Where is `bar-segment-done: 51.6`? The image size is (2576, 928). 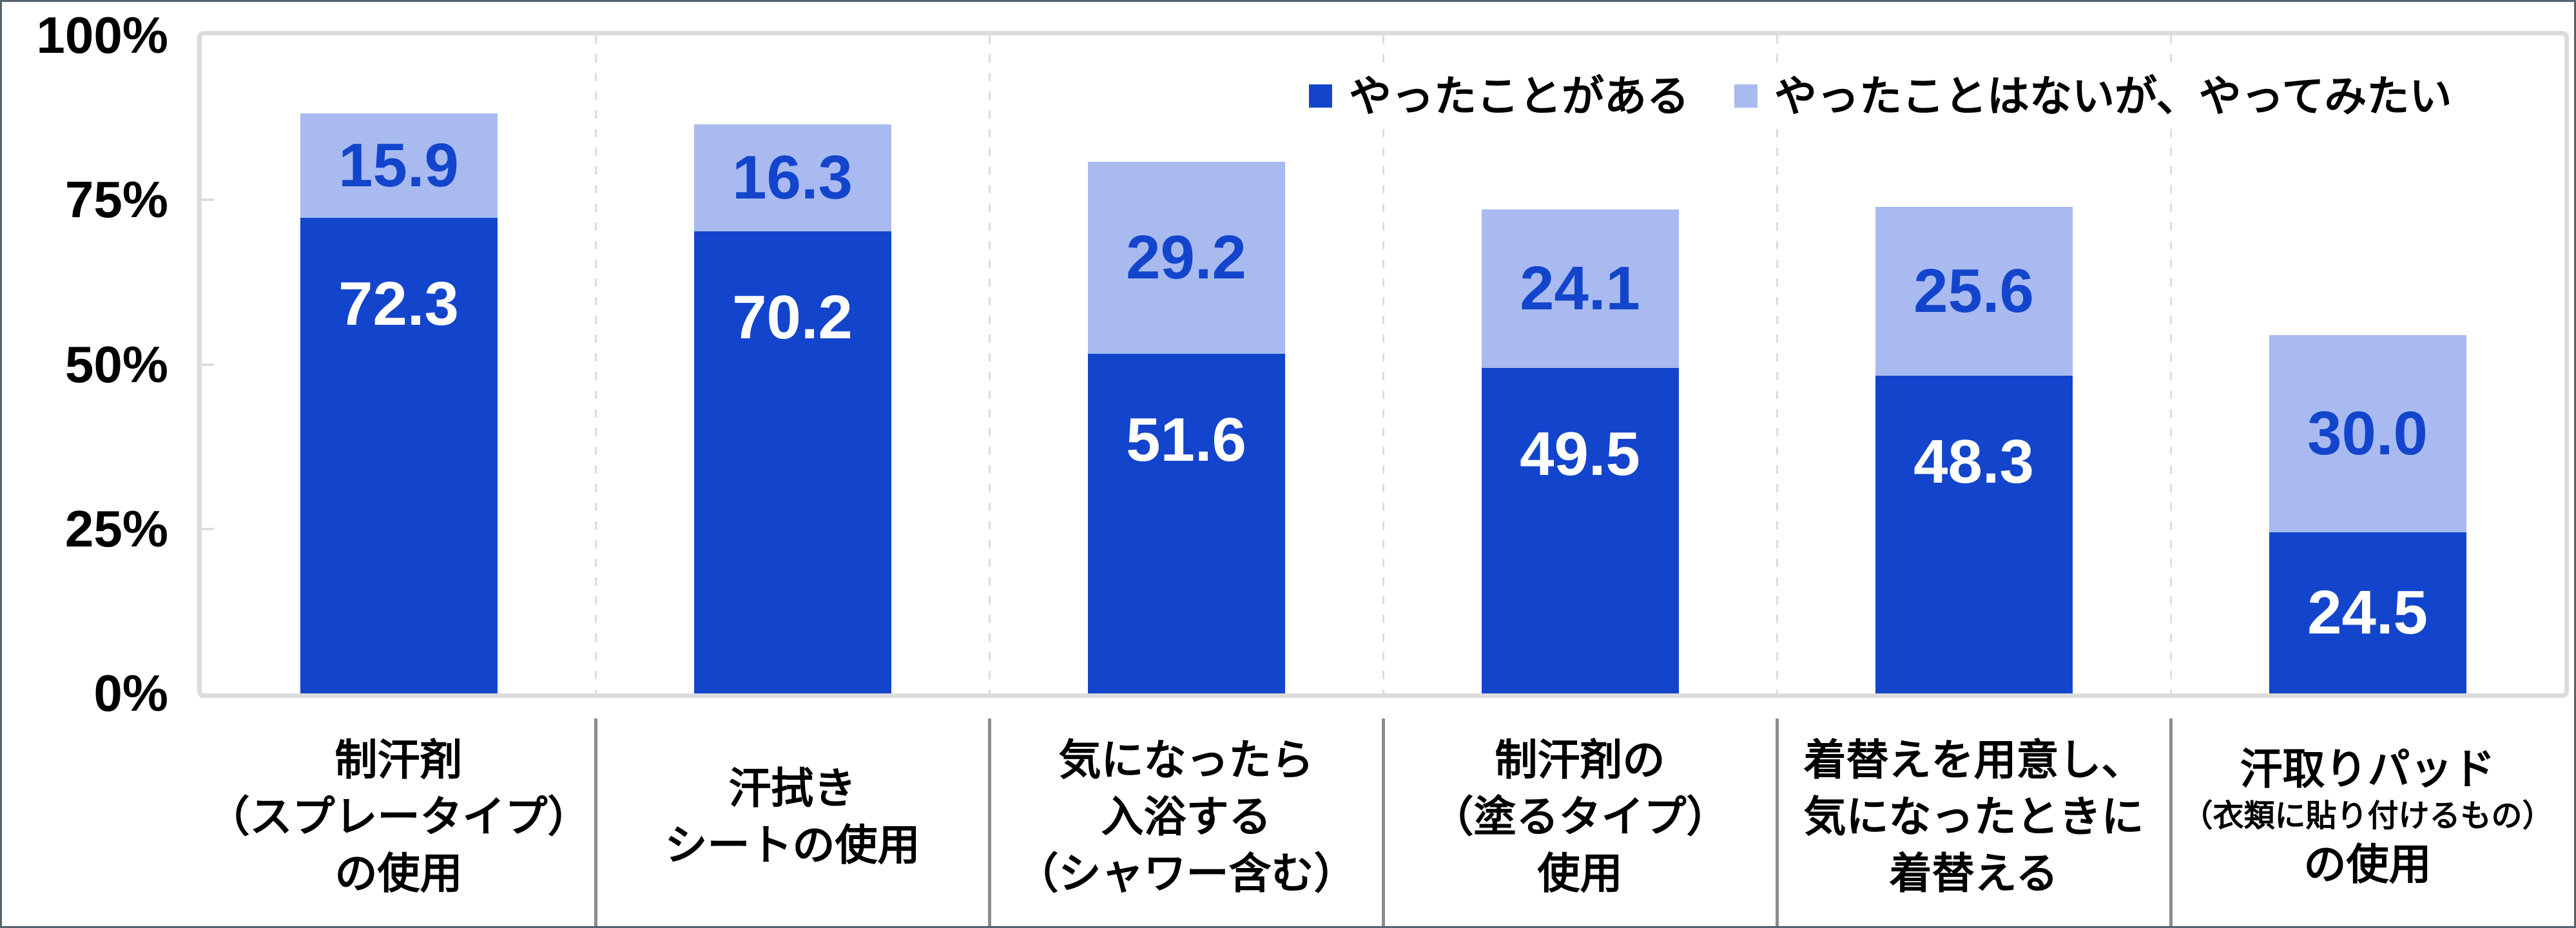
bar-segment-done: 51.6 is located at coordinates (1186, 523).